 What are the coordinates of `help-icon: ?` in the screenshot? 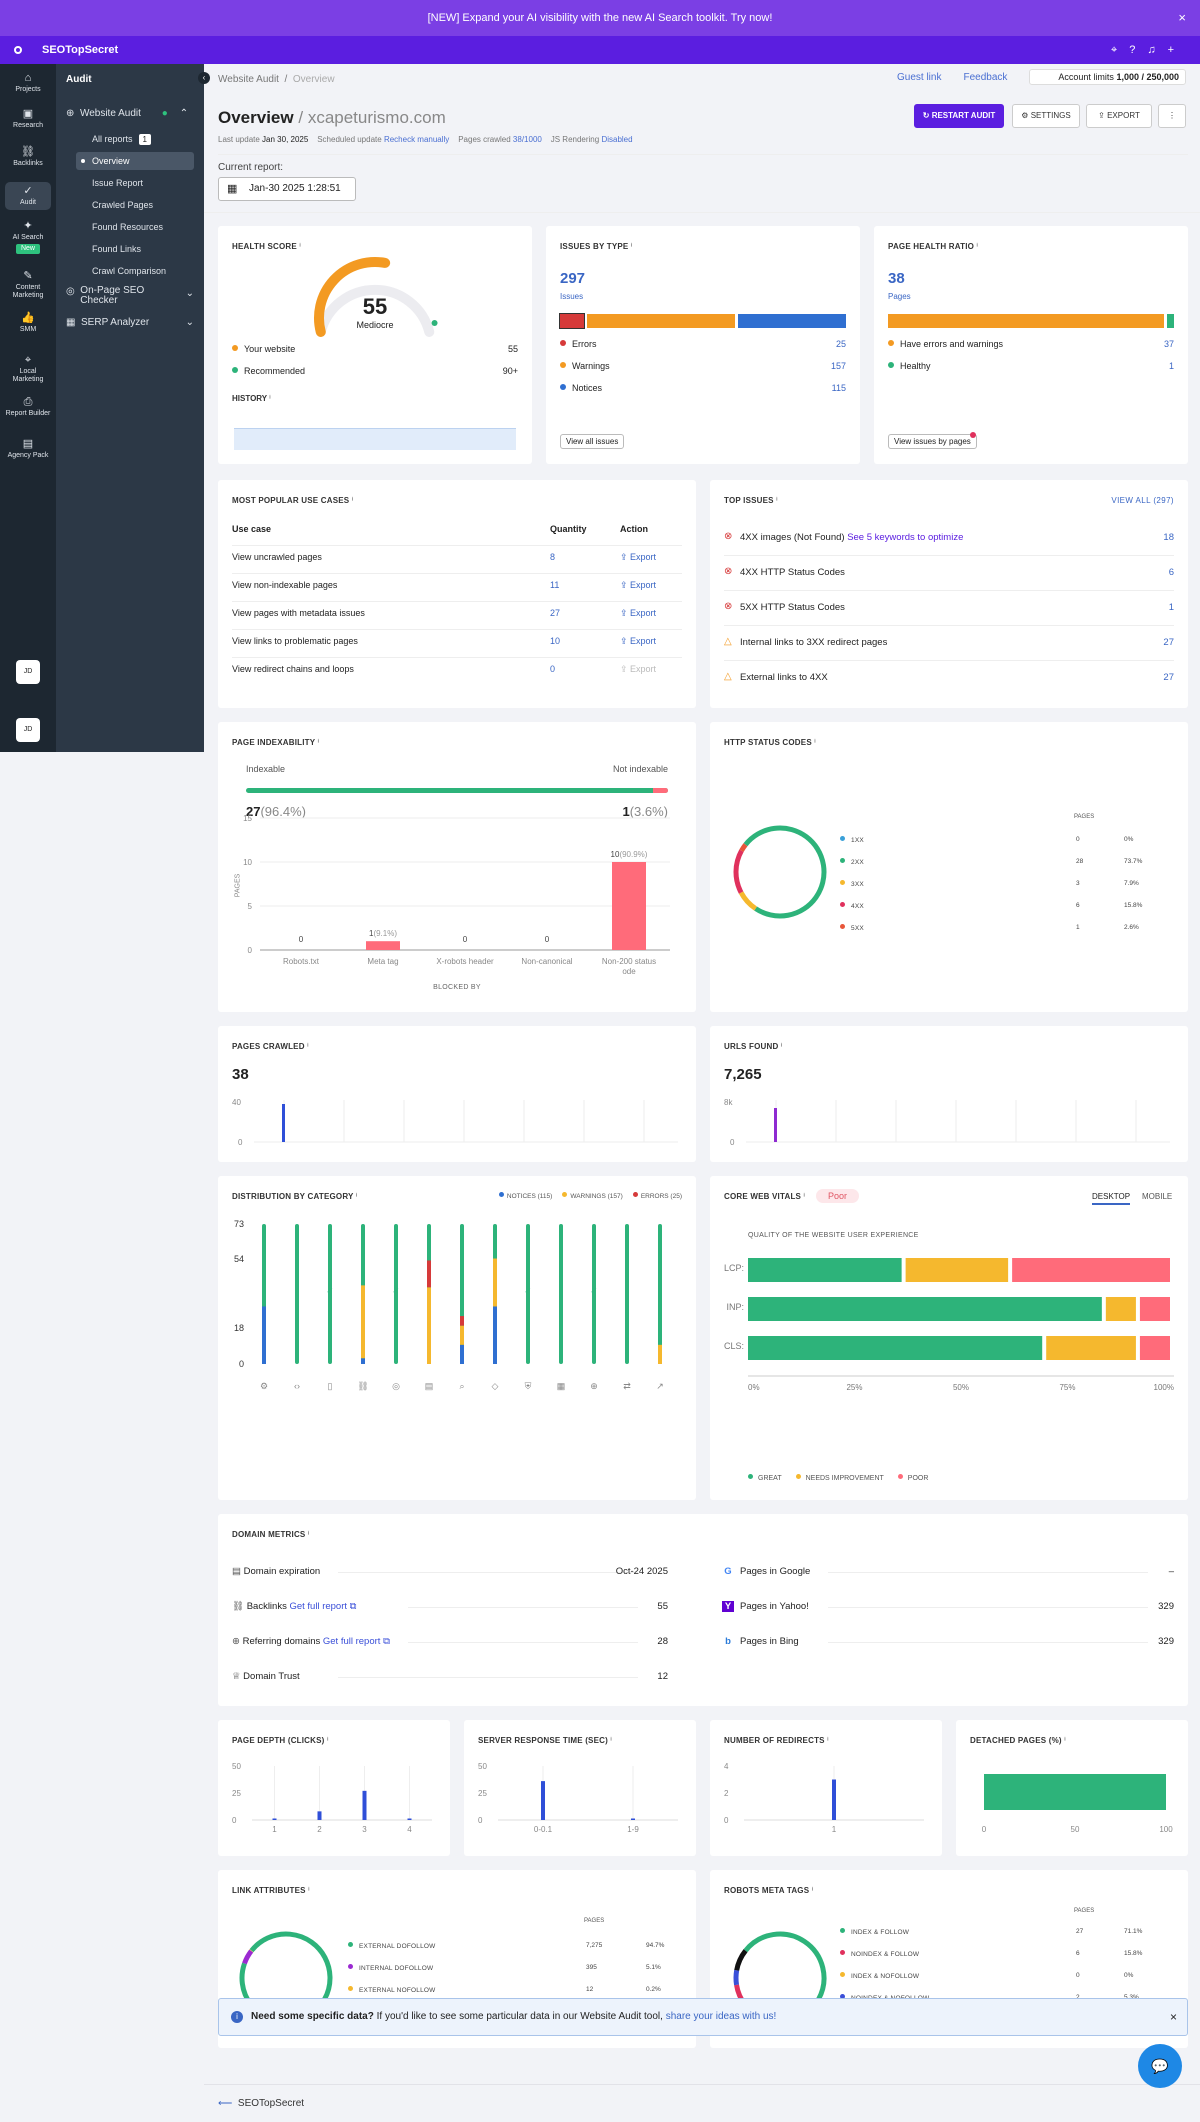 It's located at (1138, 50).